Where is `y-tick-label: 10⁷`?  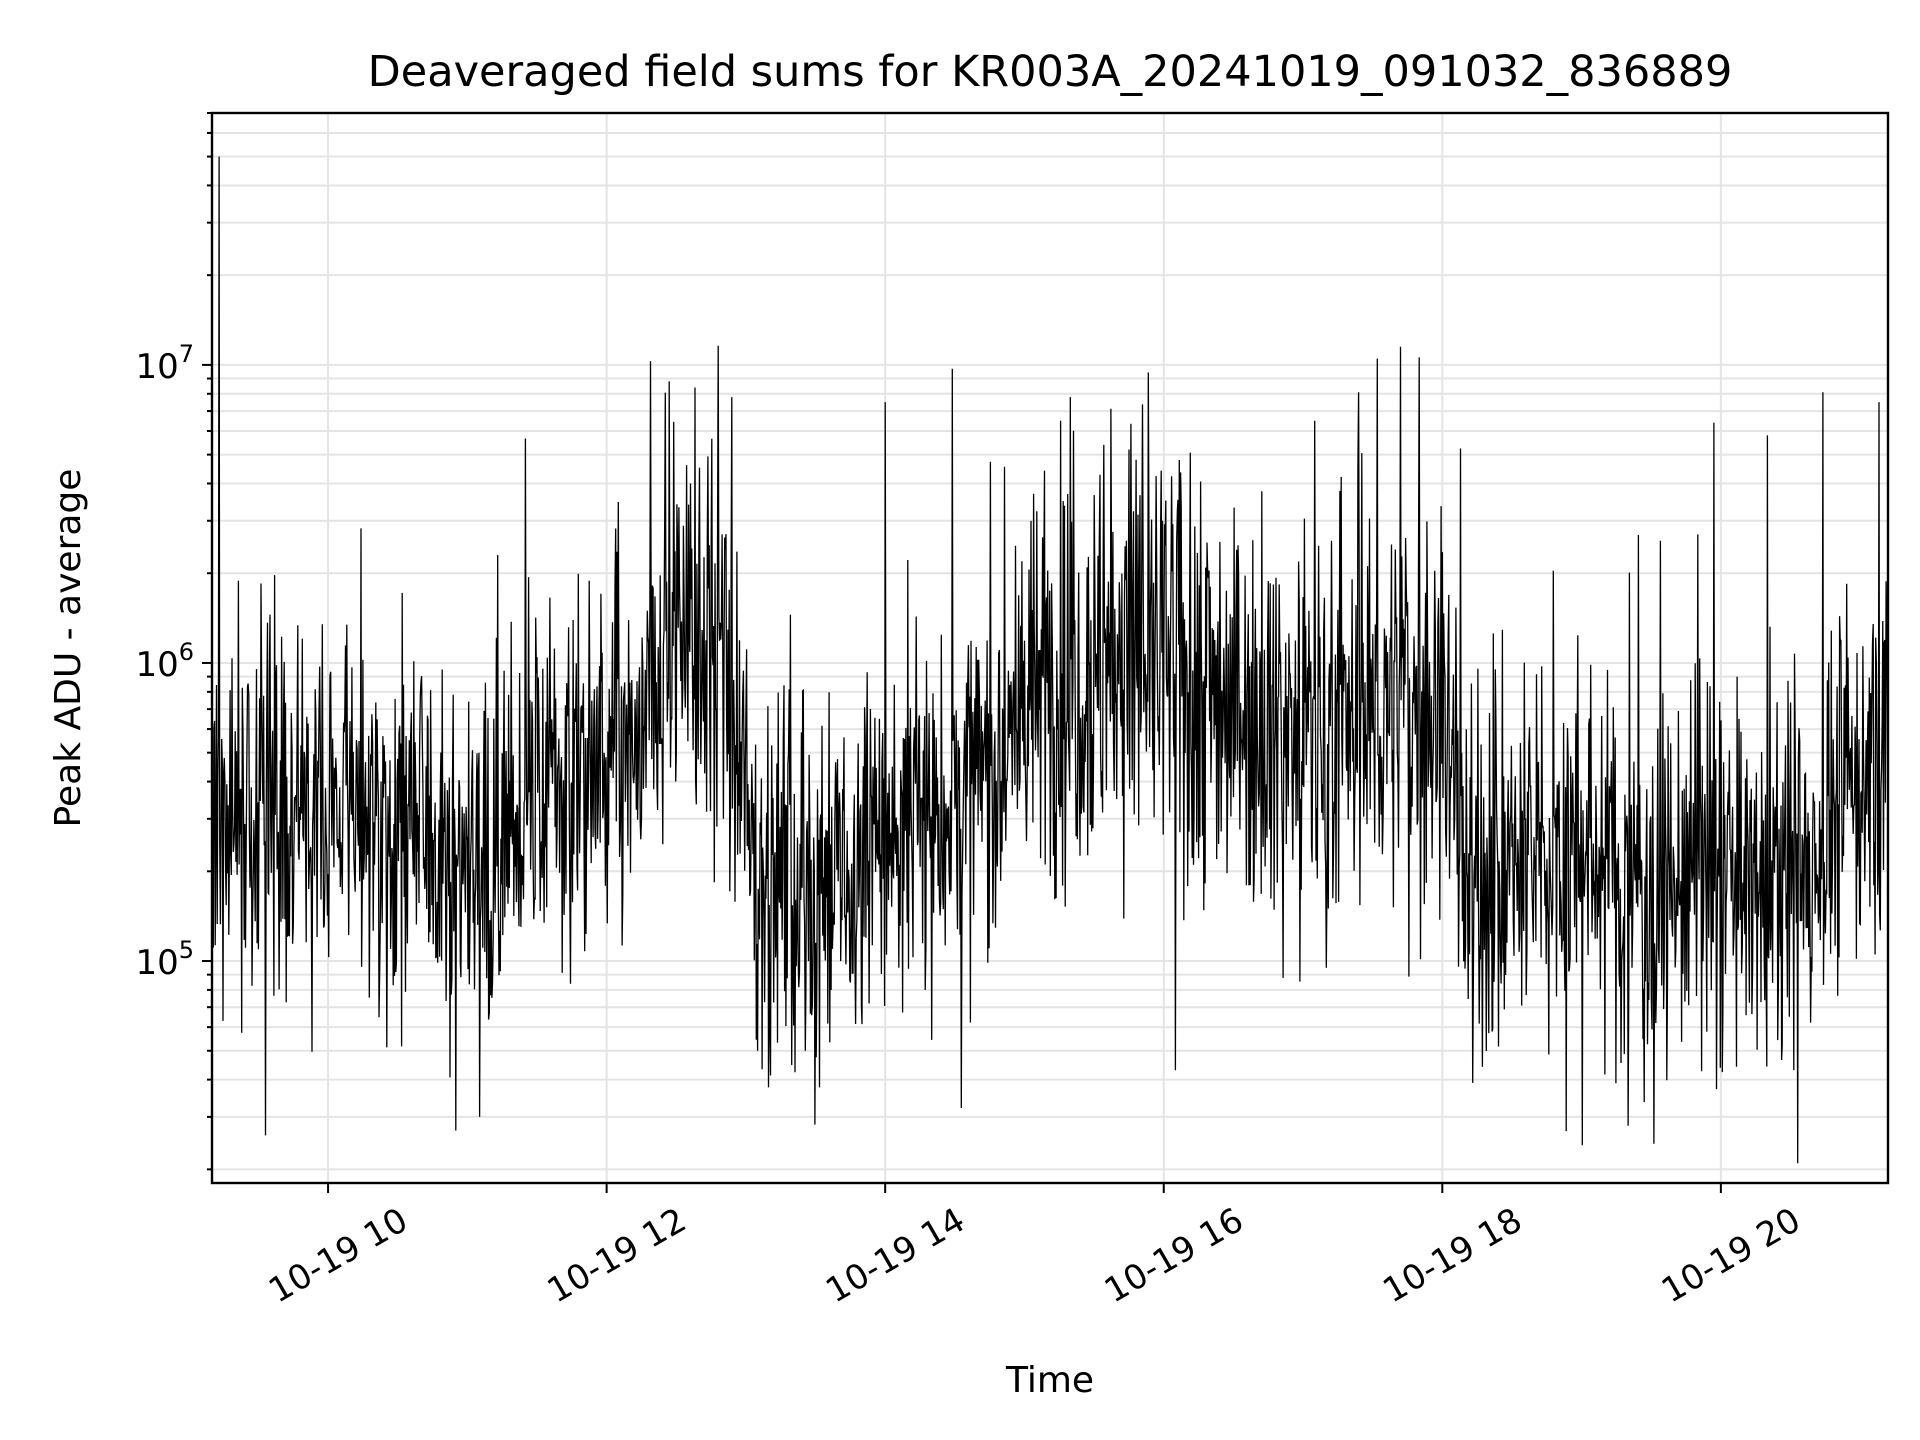 y-tick-label: 10⁷ is located at coordinates (164, 363).